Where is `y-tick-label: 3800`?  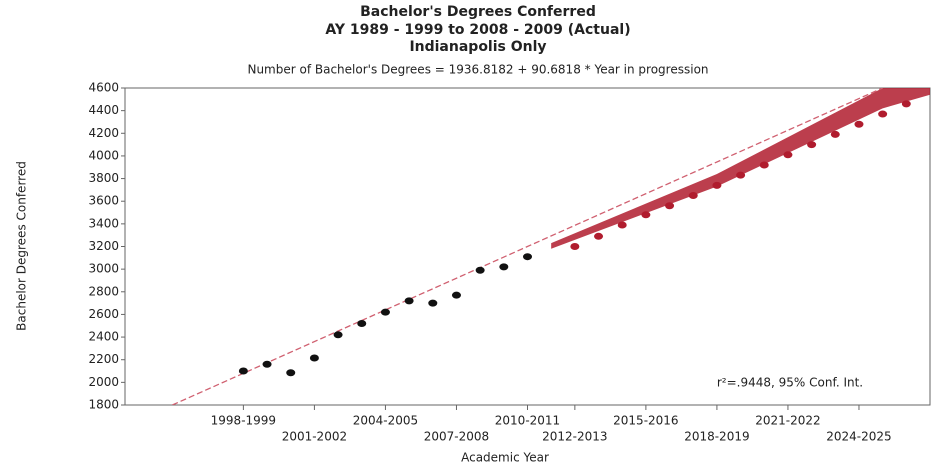 y-tick-label: 3800 is located at coordinates (103, 178).